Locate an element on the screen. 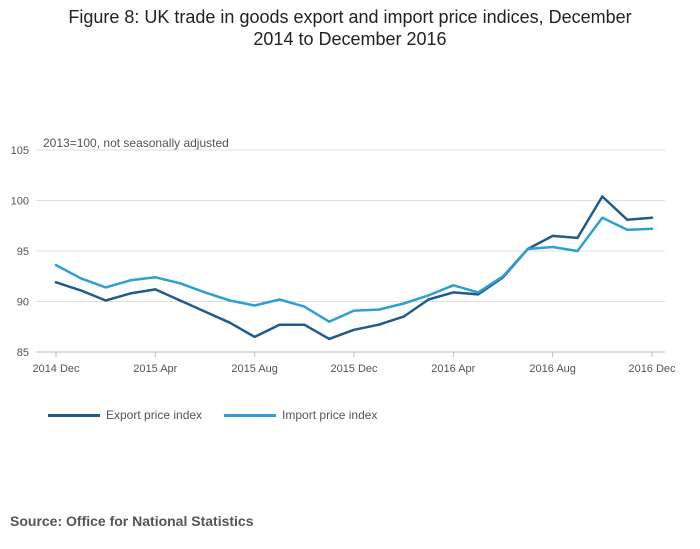  legend-swatch-export is located at coordinates (74, 415).